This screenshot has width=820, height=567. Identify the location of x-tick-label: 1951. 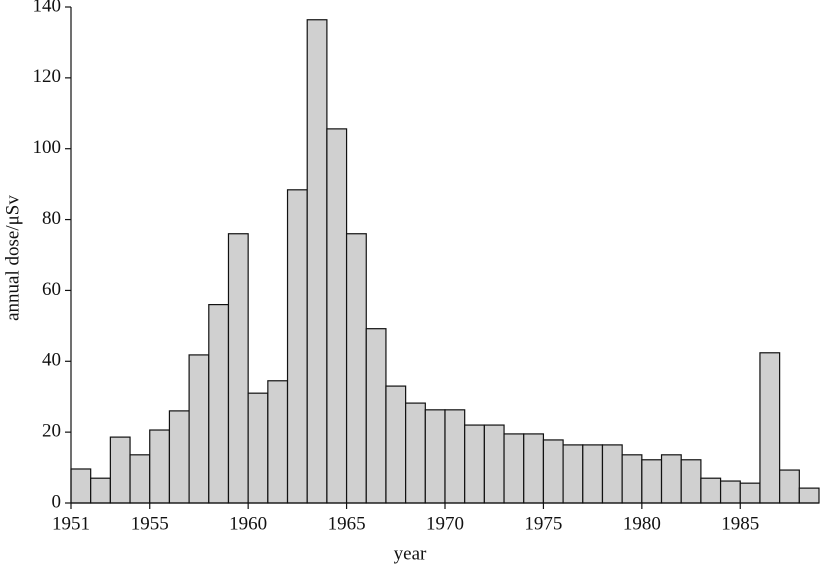
(71, 523).